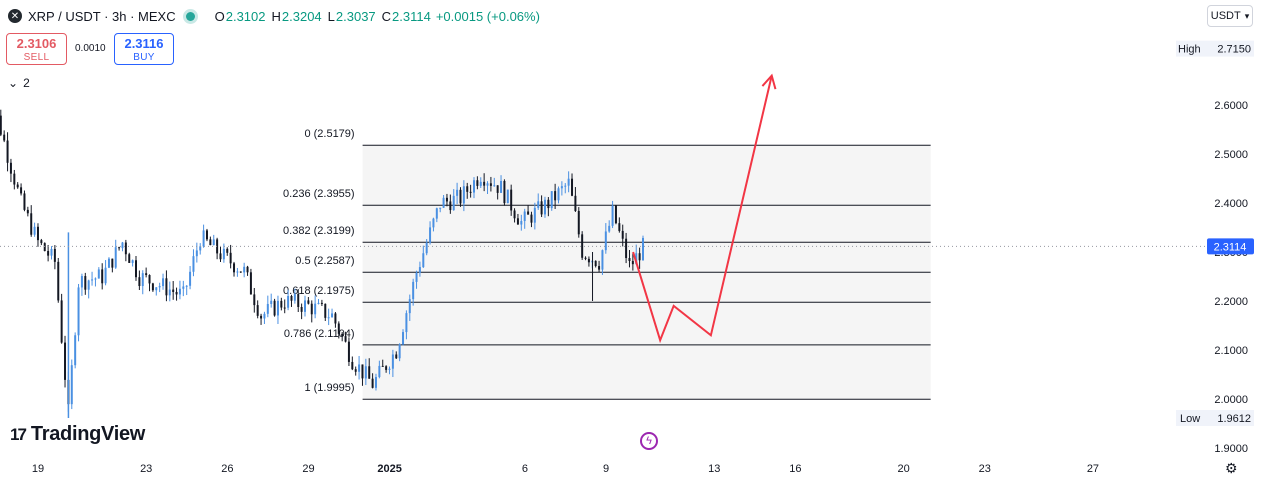 Image resolution: width=1261 pixels, height=480 pixels. What do you see at coordinates (1225, 16) in the screenshot?
I see `currency-label: USDT` at bounding box center [1225, 16].